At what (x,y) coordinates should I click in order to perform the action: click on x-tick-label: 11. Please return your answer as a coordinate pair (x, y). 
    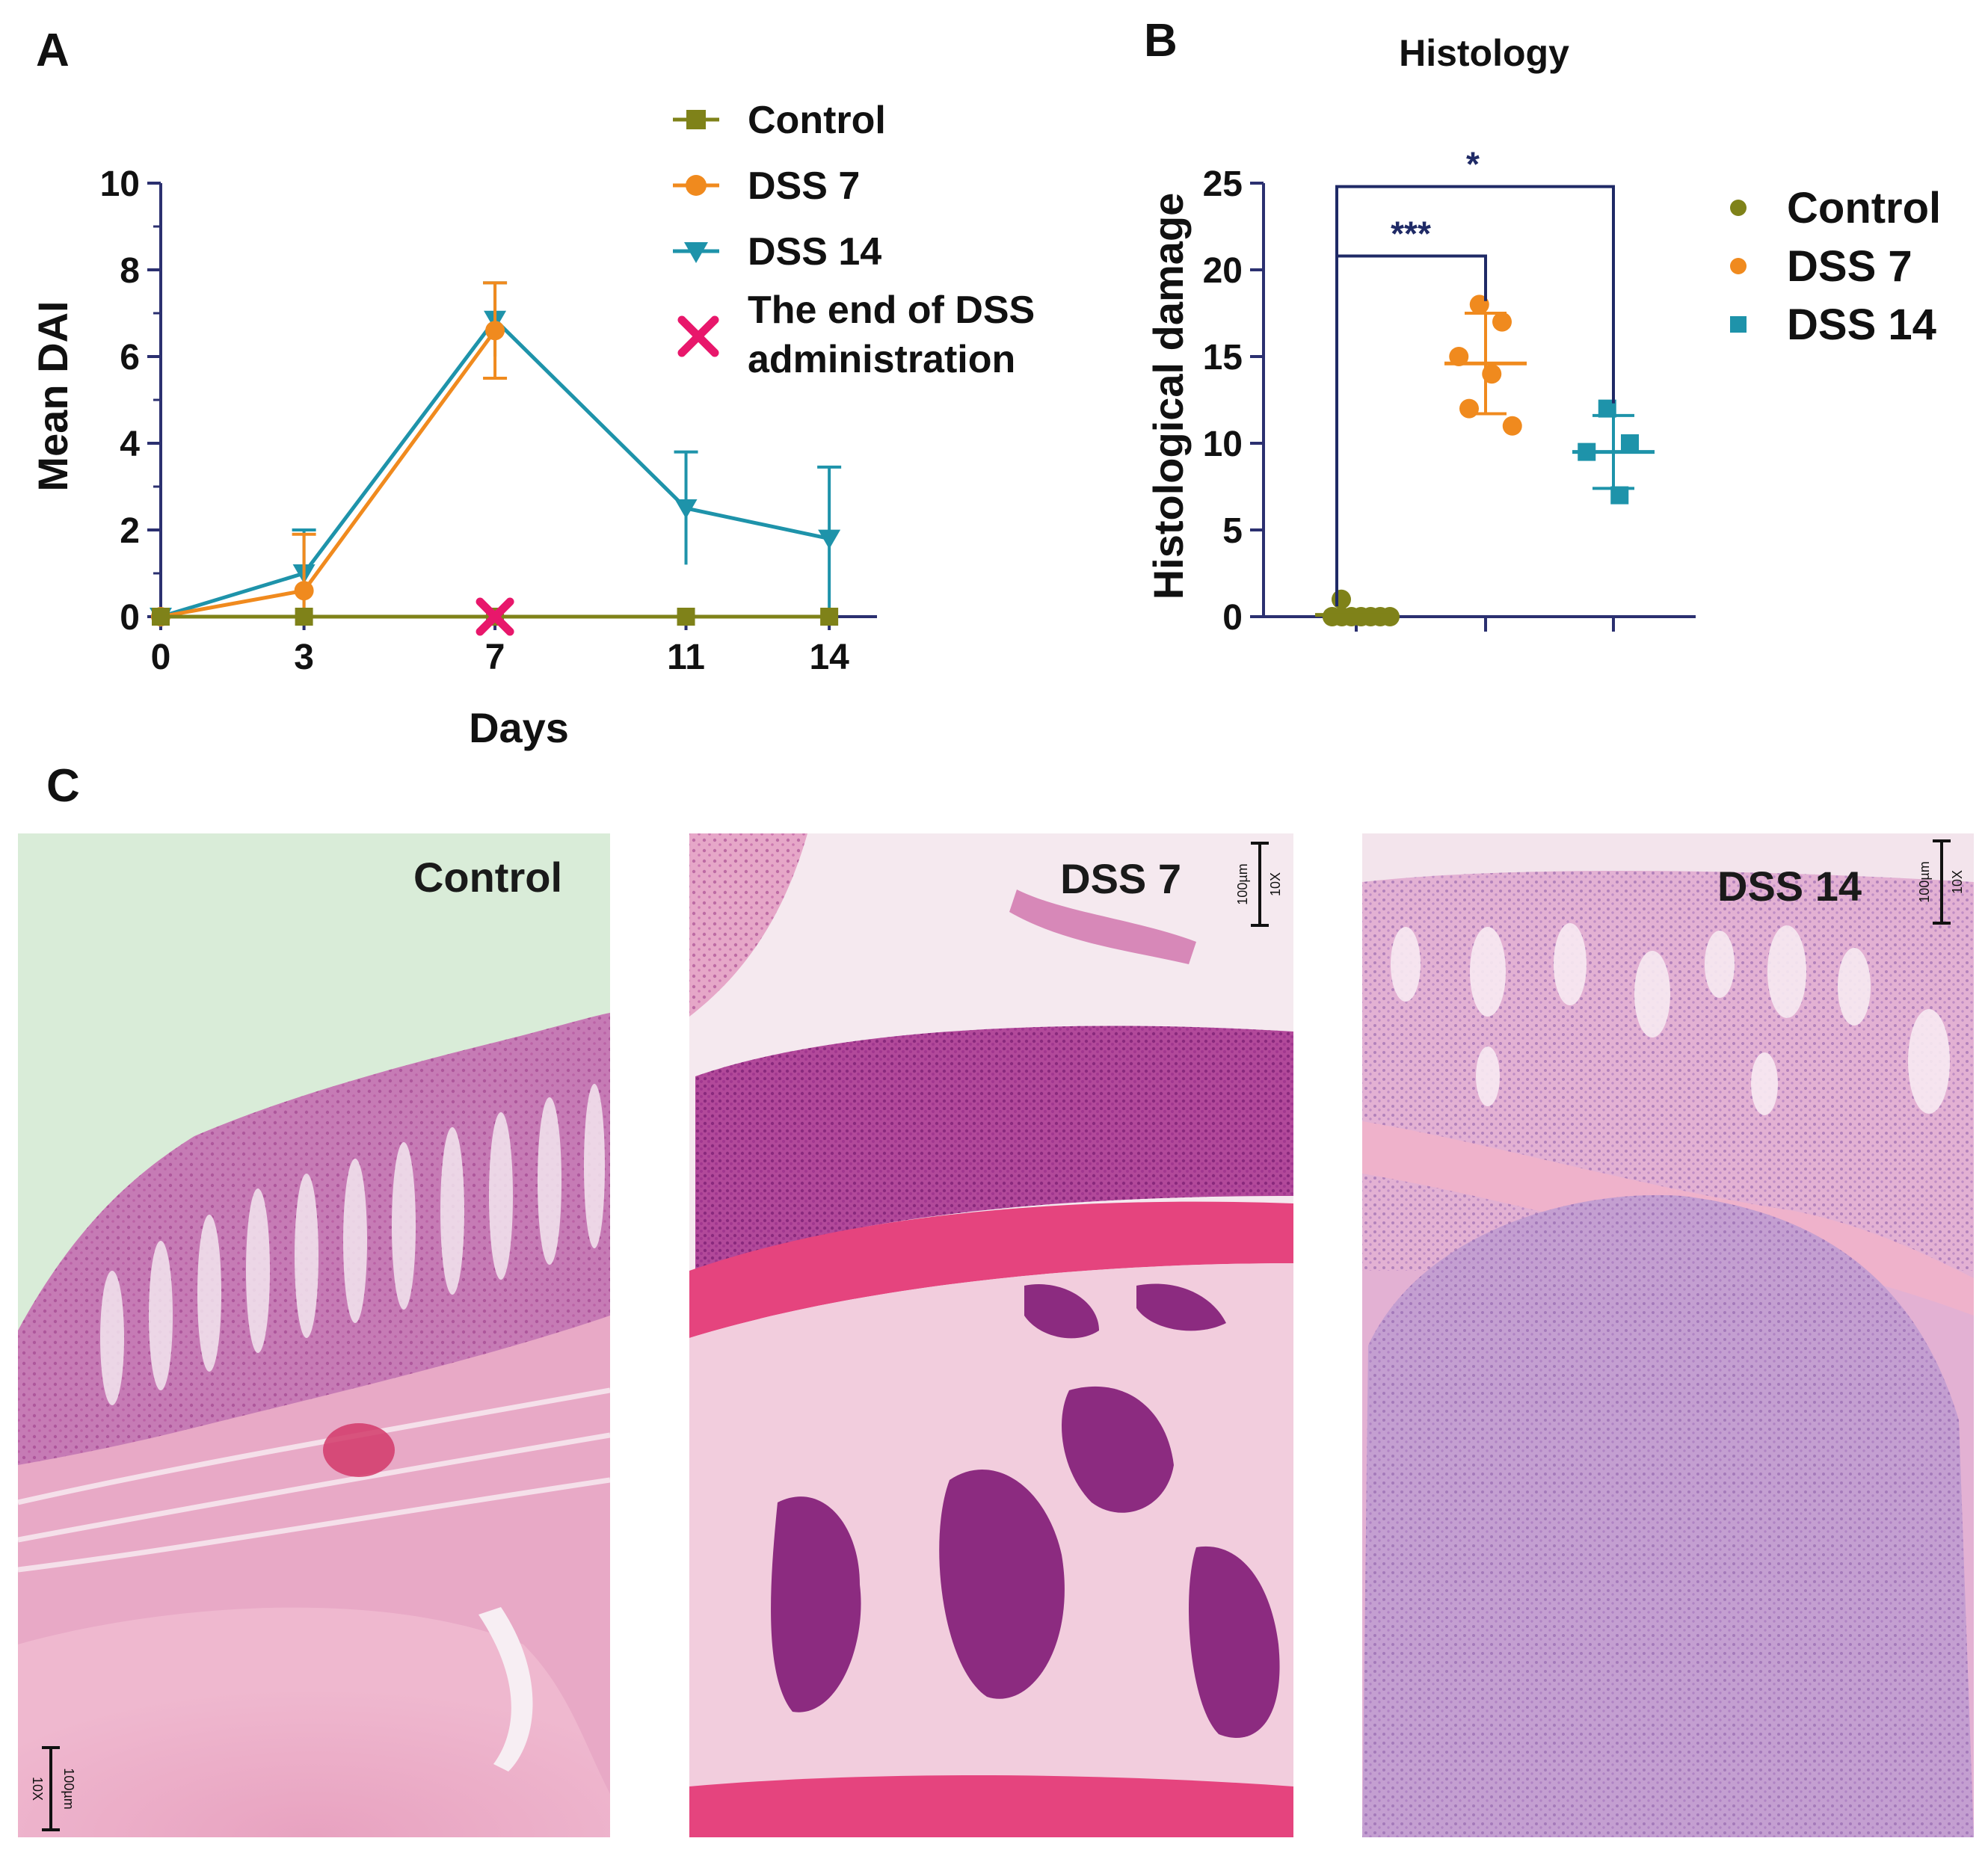
    Looking at the image, I should click on (686, 657).